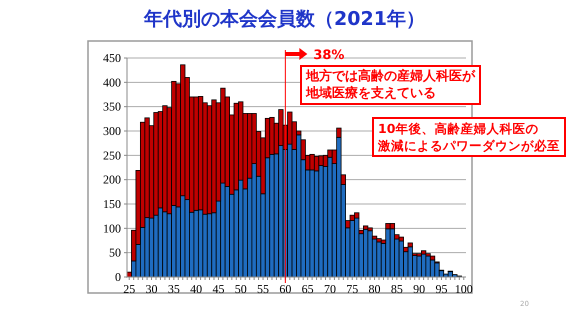 This screenshot has width=569, height=320. Describe the element at coordinates (118, 277) in the screenshot. I see `y-tick-label: 0` at that location.